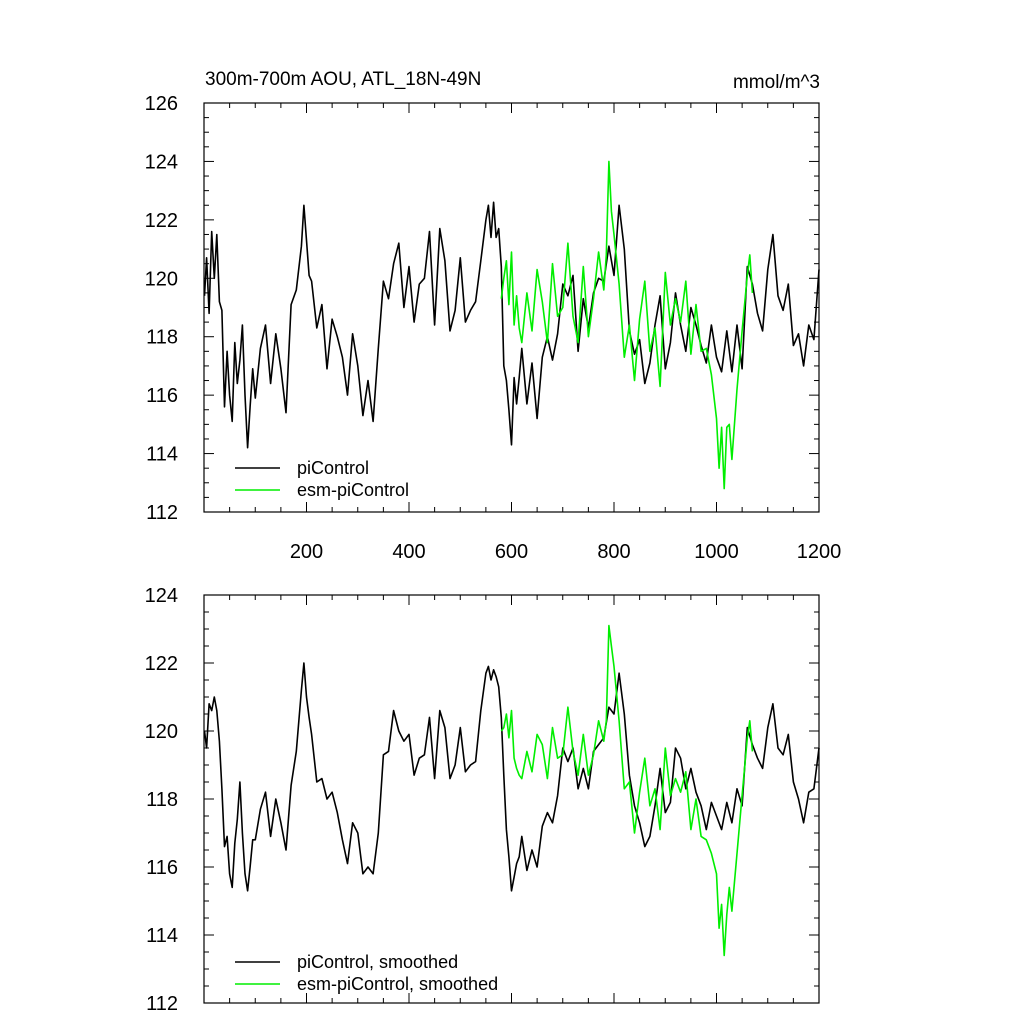  I want to click on x-tick-label: 400, so click(408, 552).